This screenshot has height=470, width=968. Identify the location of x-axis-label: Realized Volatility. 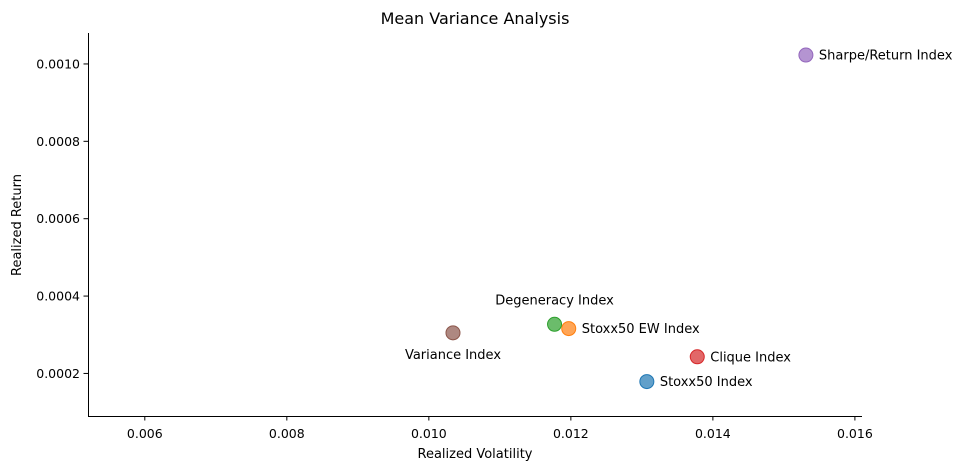
(475, 454).